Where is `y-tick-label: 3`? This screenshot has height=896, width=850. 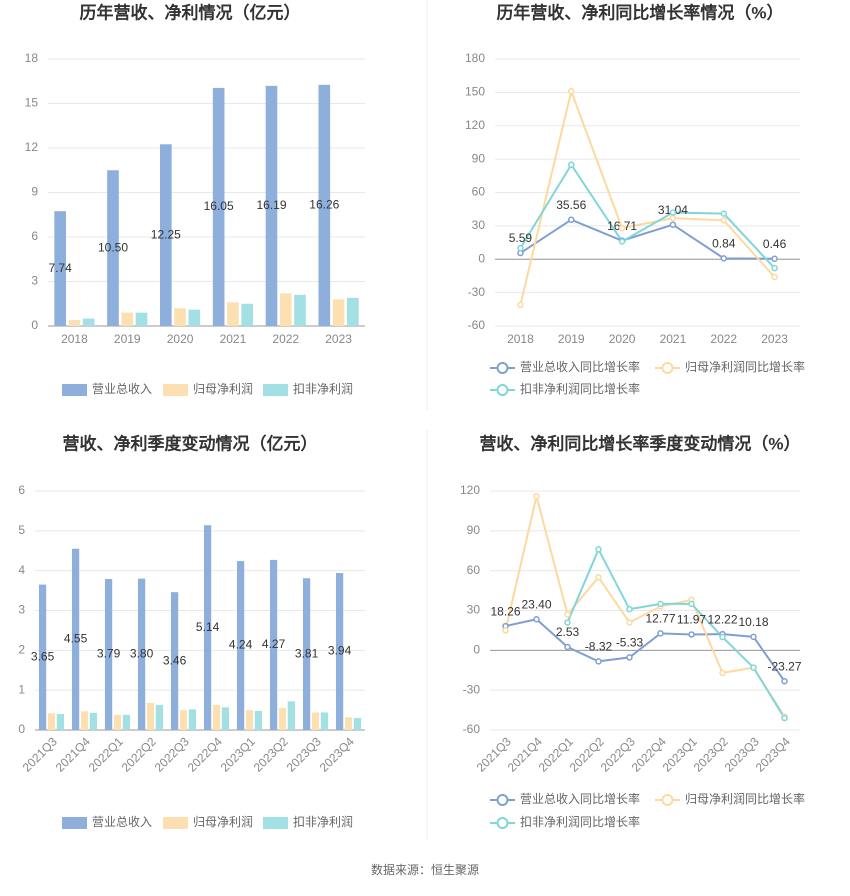 y-tick-label: 3 is located at coordinates (34, 281).